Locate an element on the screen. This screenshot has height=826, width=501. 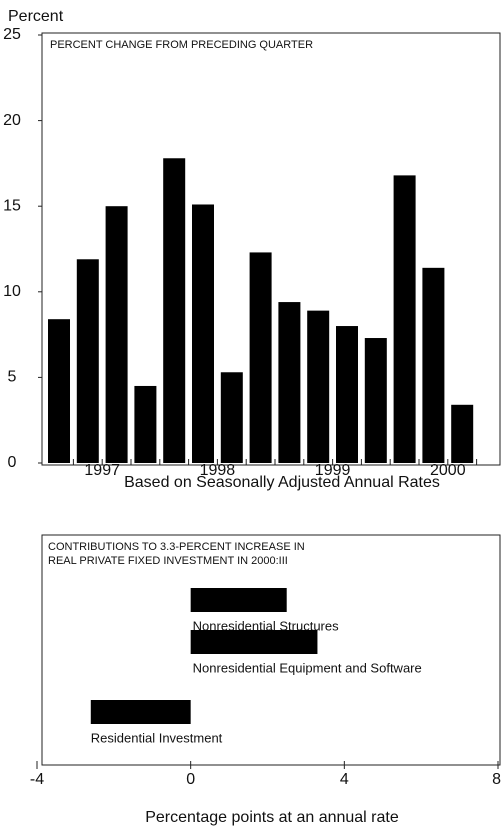
x-tick-label: 4 is located at coordinates (344, 779).